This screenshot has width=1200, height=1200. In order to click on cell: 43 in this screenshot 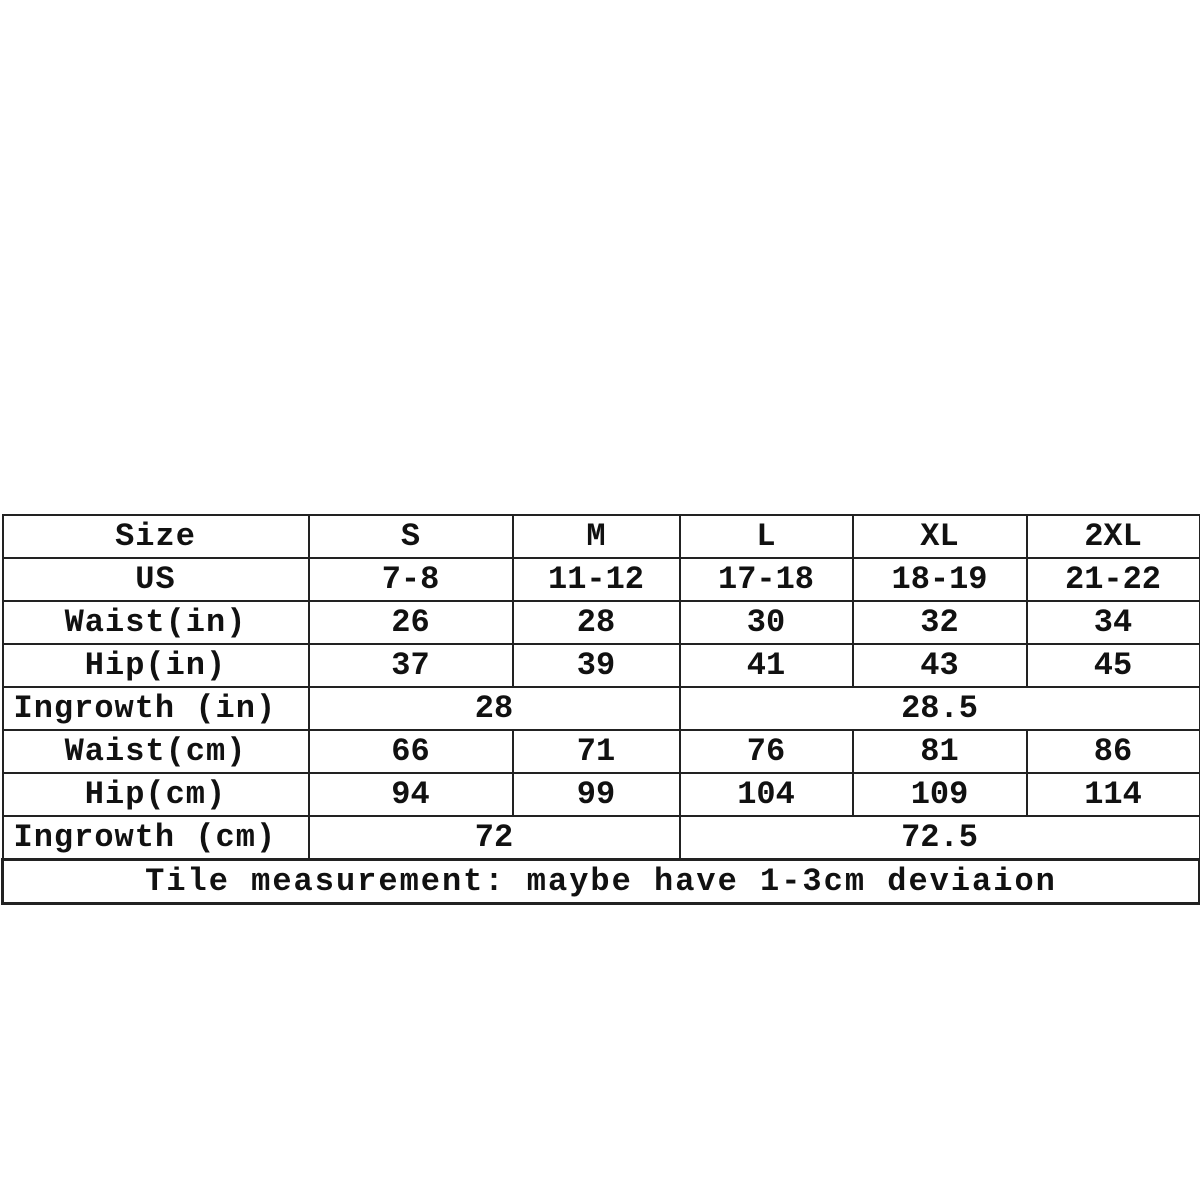, I will do `click(939, 665)`.